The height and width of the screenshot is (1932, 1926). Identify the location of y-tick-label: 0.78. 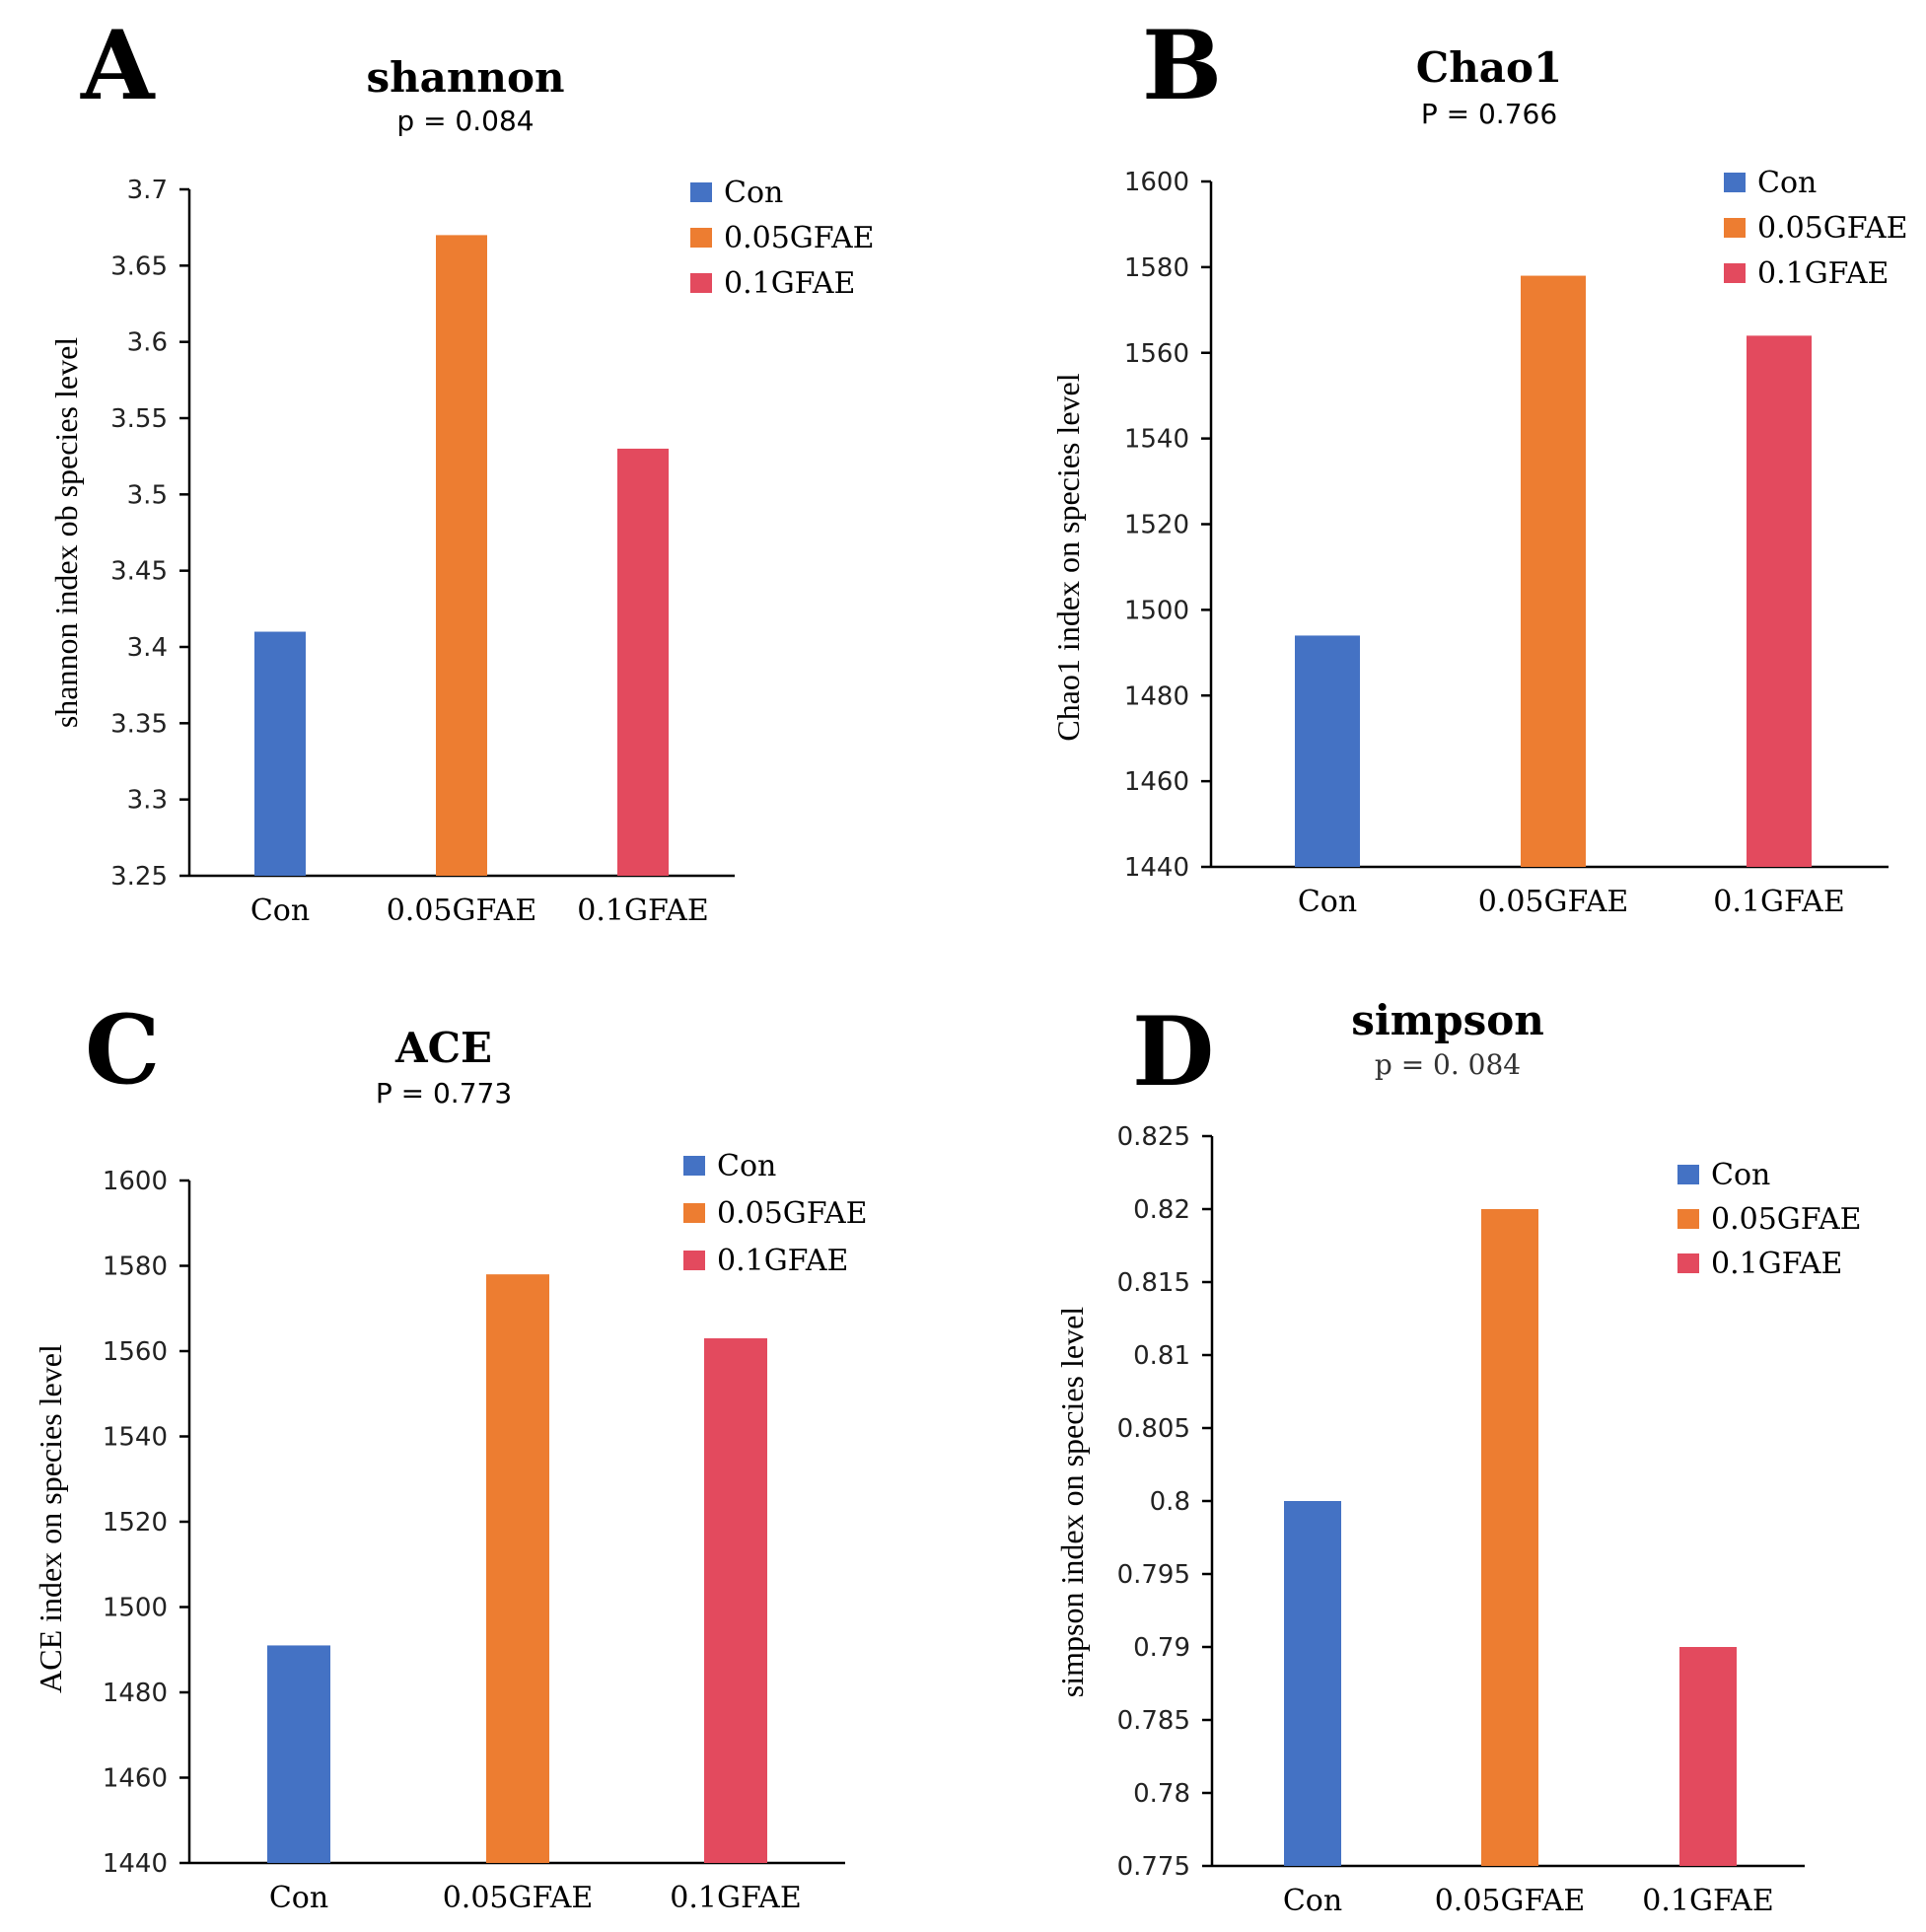
(1161, 1794).